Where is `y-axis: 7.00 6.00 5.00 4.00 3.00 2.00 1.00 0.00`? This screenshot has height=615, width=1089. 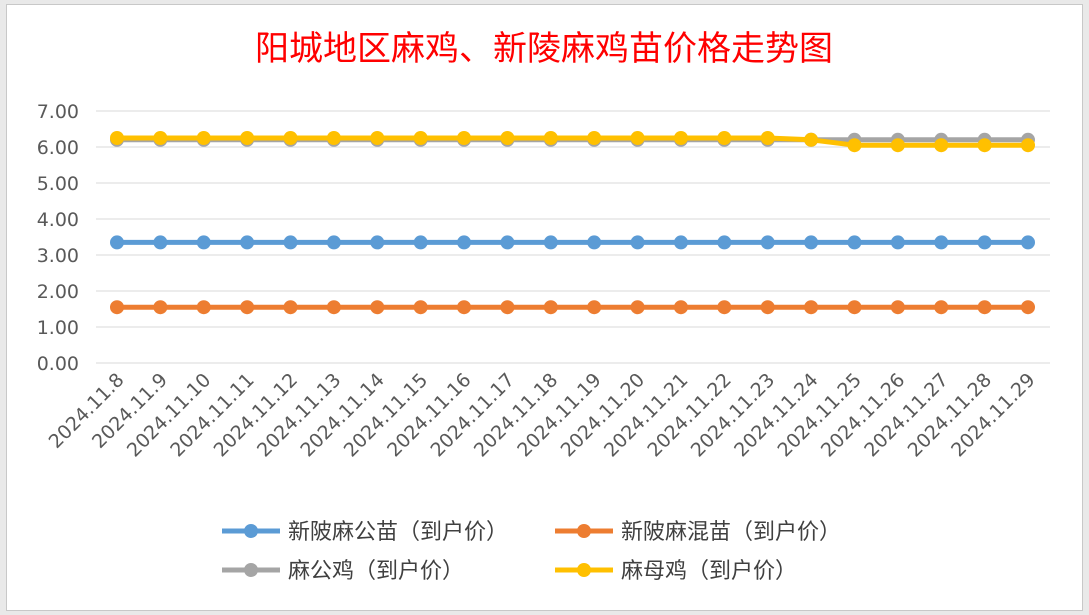
y-axis: 7.00 6.00 5.00 4.00 3.00 2.00 1.00 0.00 is located at coordinates (58, 238).